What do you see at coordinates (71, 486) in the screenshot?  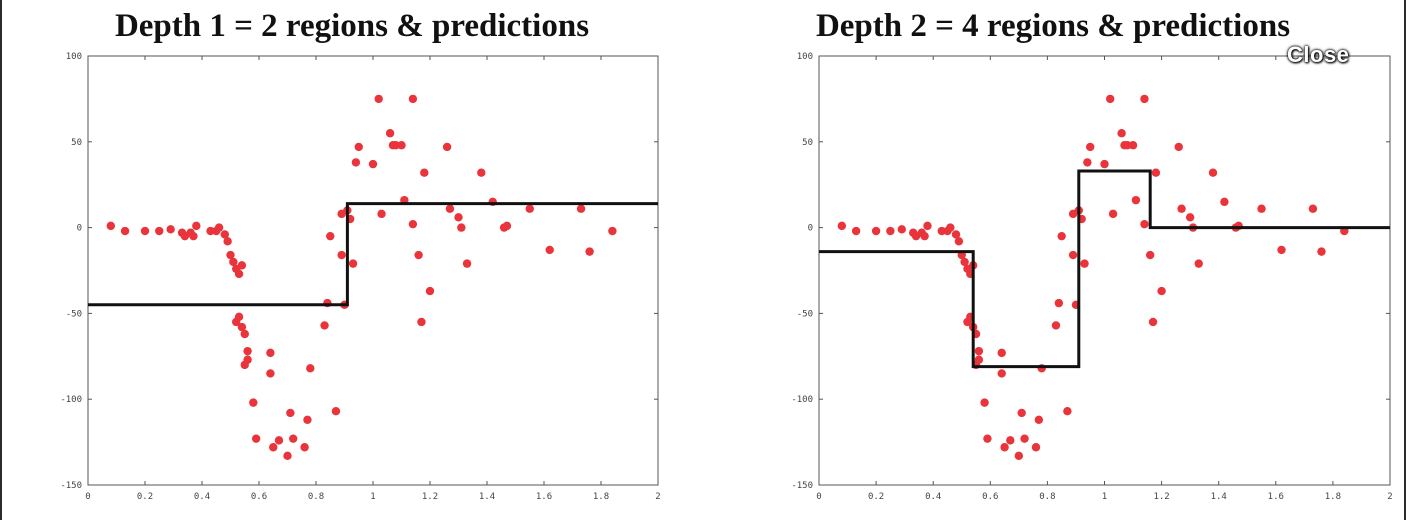 I see `y-tick-label: -150` at bounding box center [71, 486].